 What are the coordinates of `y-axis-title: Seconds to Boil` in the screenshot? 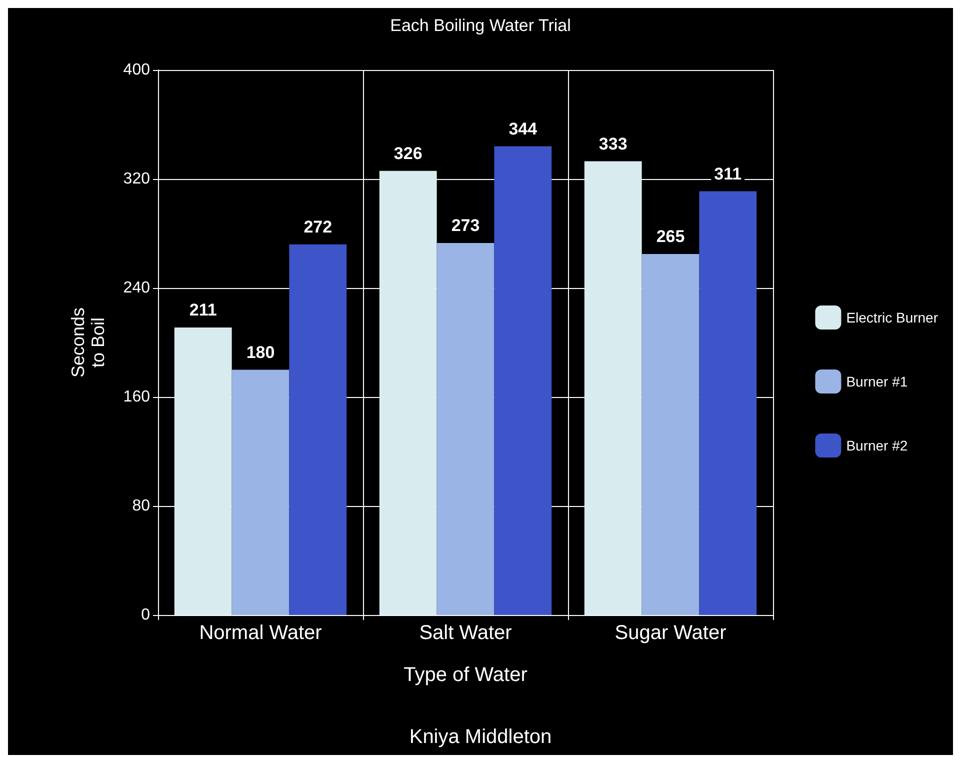 It's located at (88, 342).